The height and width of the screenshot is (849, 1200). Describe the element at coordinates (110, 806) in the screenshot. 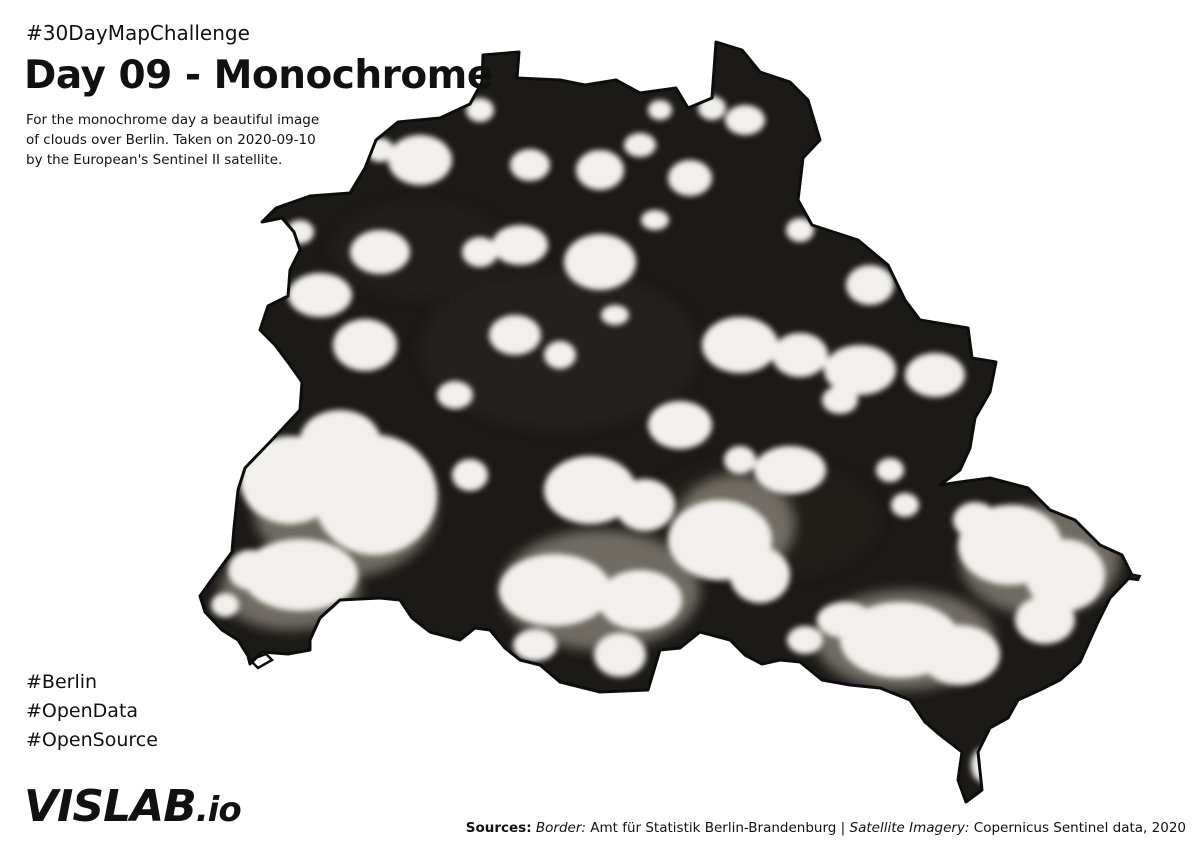

I see `logo-main: VISLAB` at that location.